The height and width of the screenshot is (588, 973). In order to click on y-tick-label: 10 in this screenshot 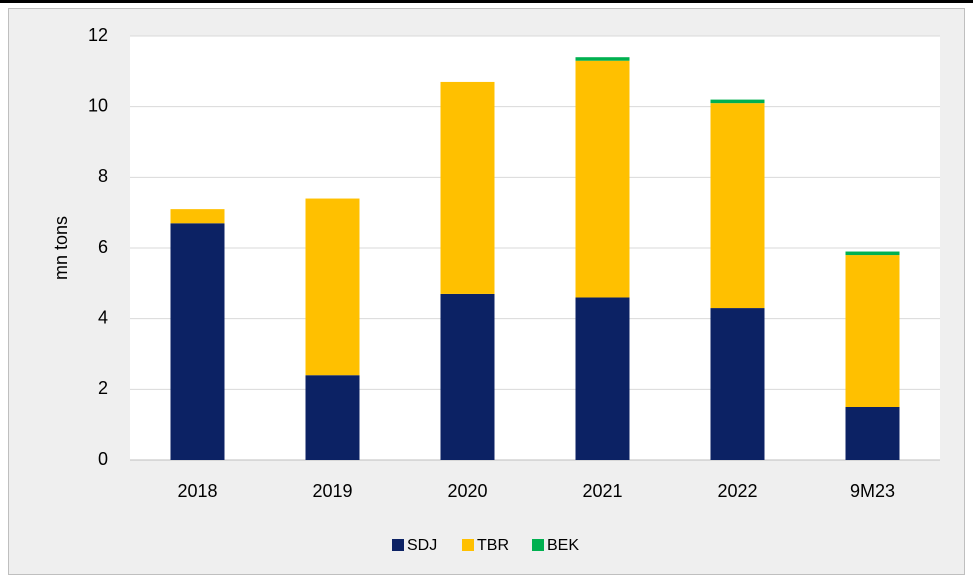, I will do `click(98, 105)`.